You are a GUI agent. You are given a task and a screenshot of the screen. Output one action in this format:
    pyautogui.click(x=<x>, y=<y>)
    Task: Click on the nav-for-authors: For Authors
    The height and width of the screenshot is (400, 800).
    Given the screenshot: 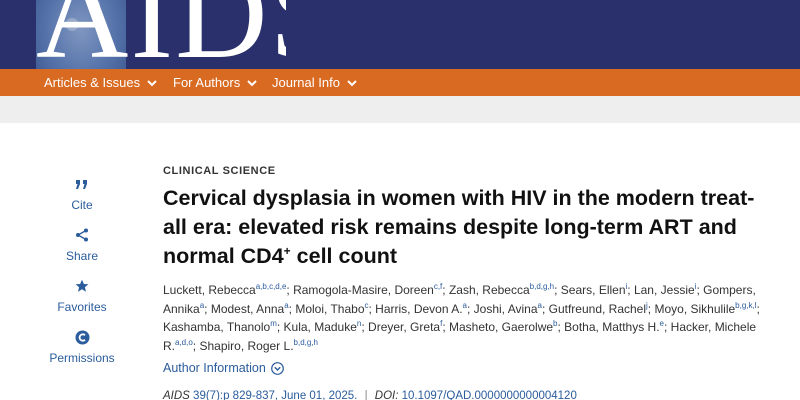 What is the action you would take?
    pyautogui.click(x=215, y=82)
    